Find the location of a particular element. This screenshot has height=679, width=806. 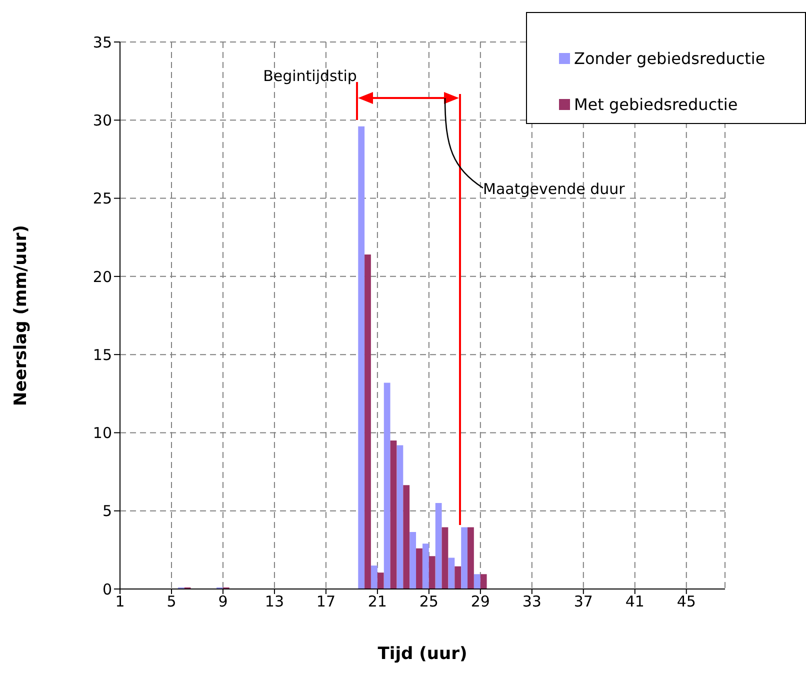

x-tick-label: 17 is located at coordinates (326, 601).